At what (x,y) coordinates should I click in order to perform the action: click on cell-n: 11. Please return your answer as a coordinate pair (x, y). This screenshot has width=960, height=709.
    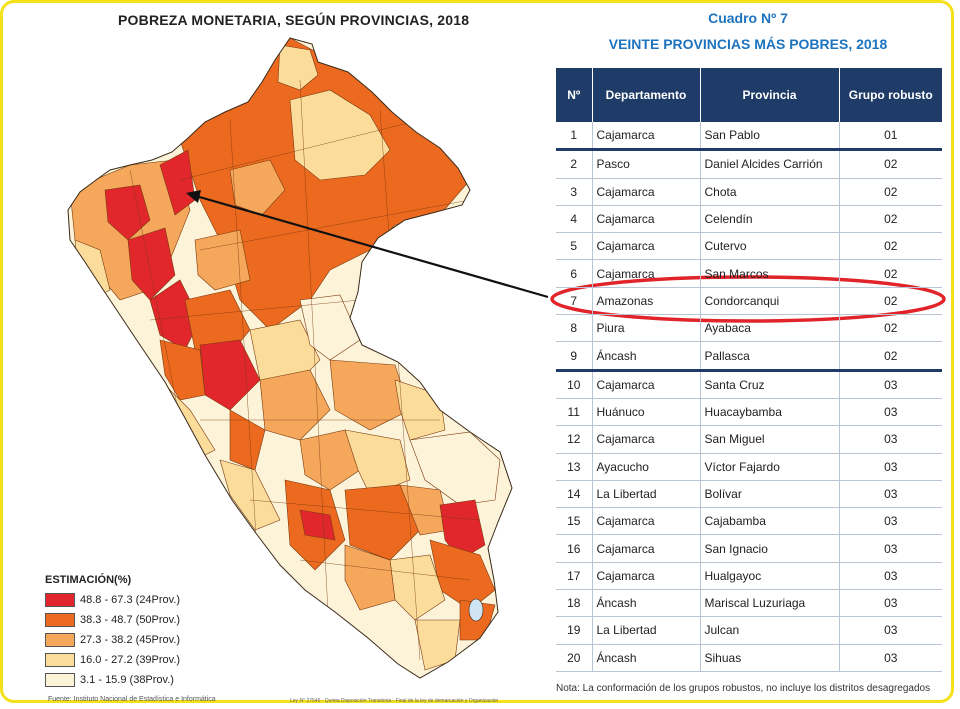
    Looking at the image, I should click on (574, 412).